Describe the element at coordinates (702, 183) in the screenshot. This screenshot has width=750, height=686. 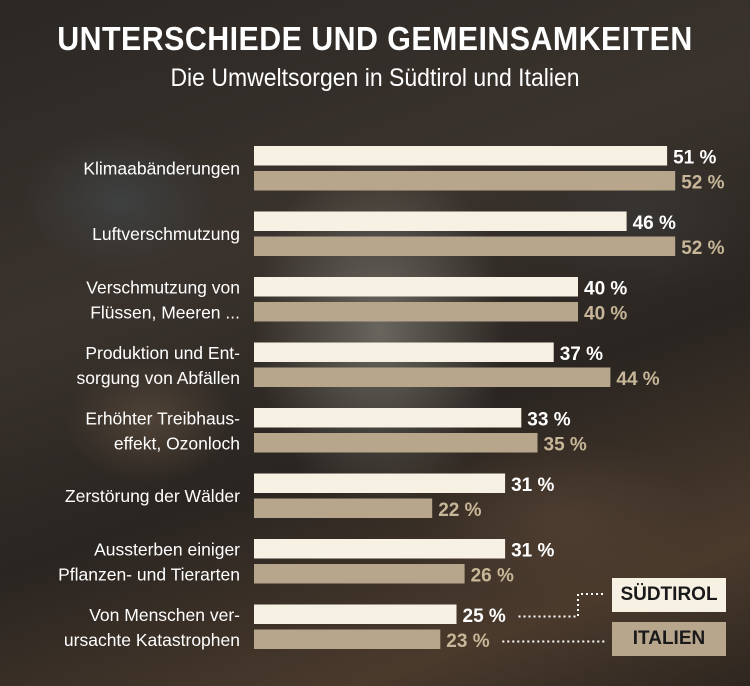
I see `data-label-italien-0: 52 %` at that location.